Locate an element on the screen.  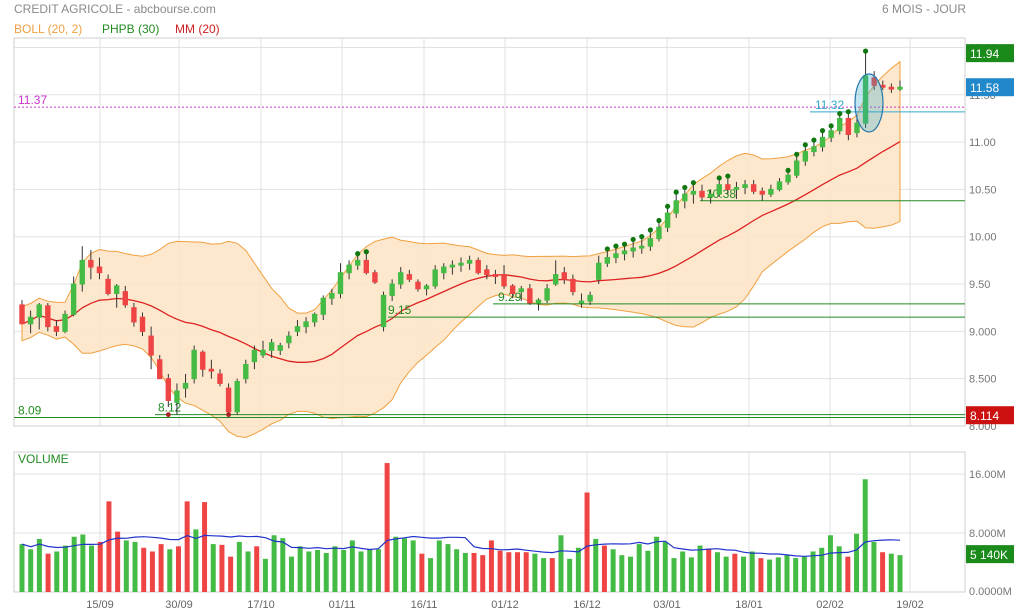
legend-moving-average: MM (20) is located at coordinates (197, 29).